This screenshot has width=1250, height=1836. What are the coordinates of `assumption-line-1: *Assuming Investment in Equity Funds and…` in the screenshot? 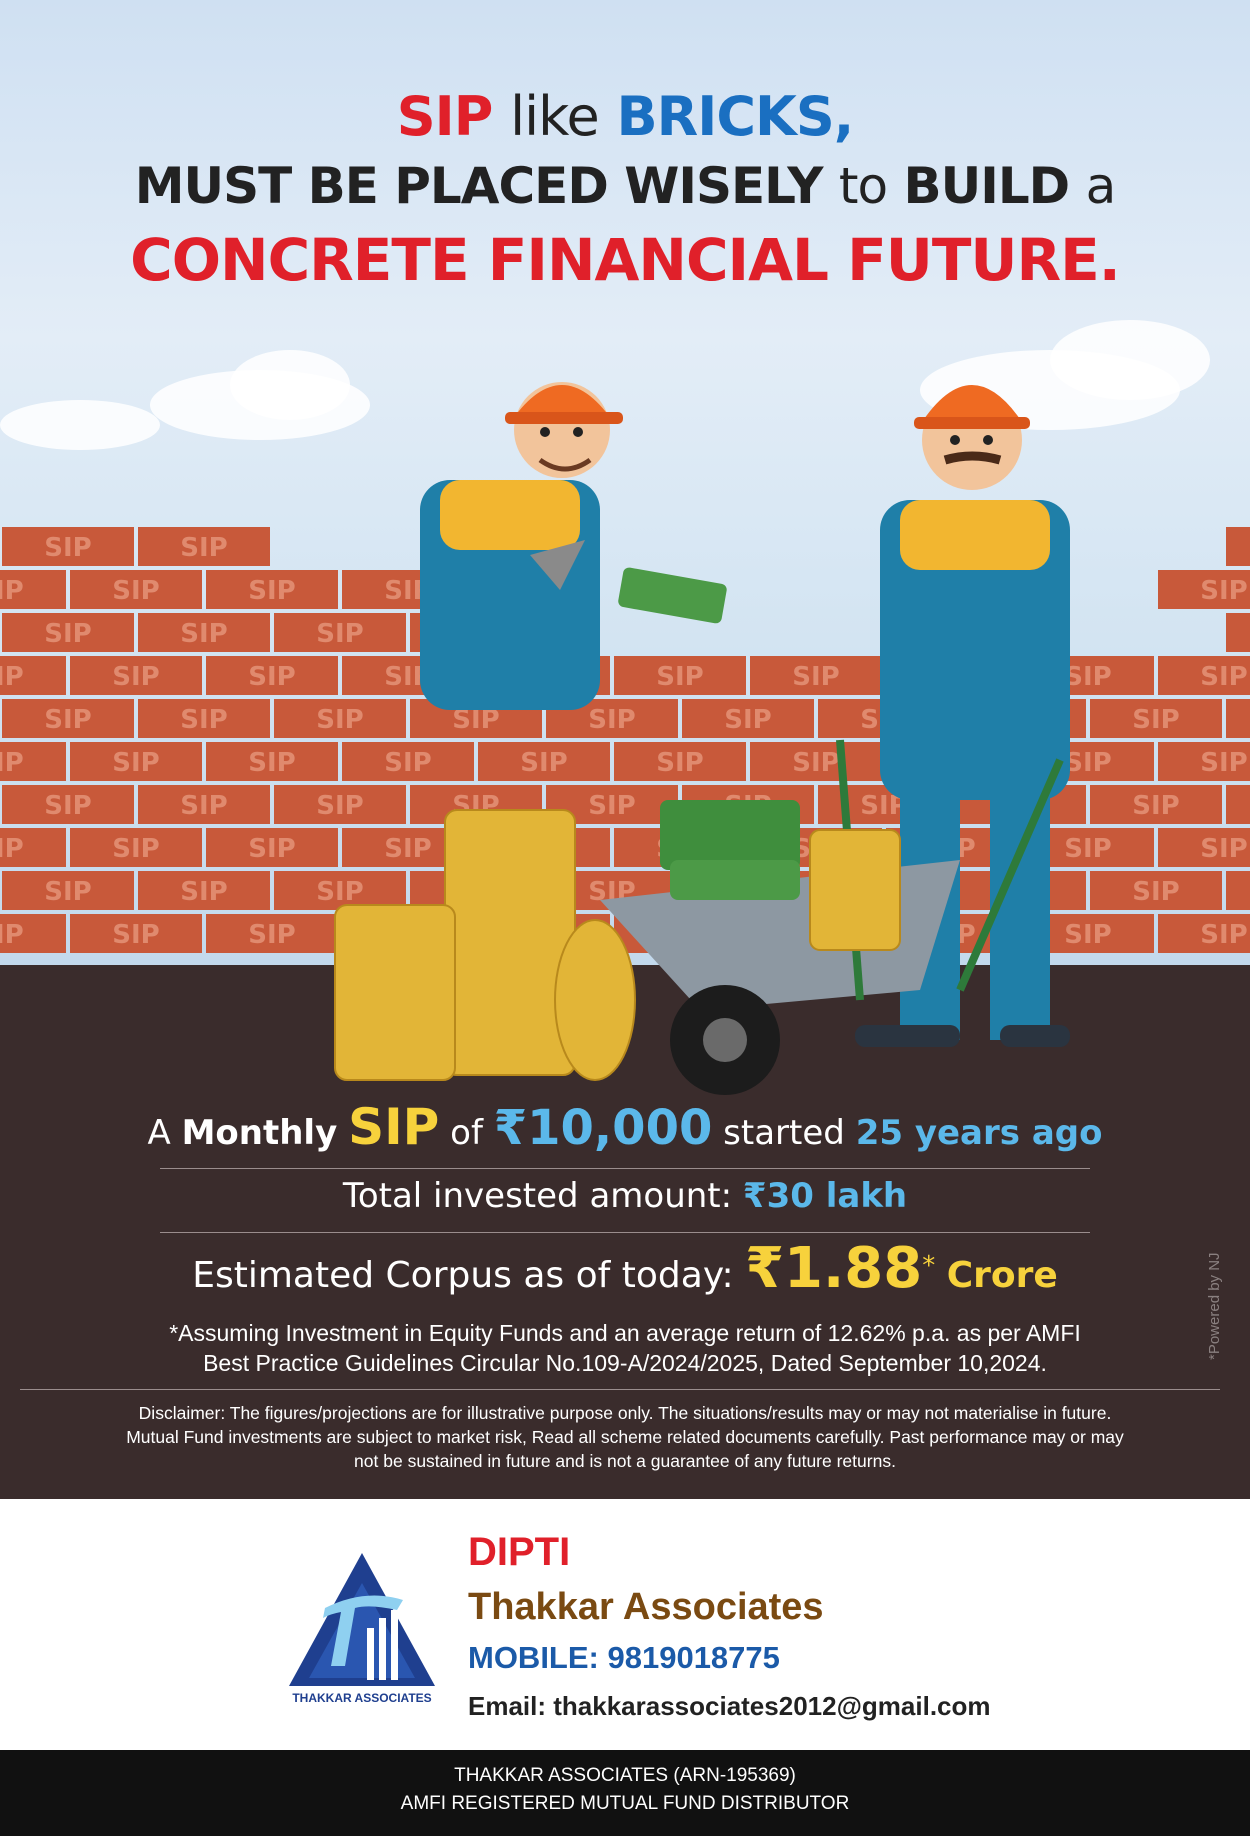 It's located at (625, 1333).